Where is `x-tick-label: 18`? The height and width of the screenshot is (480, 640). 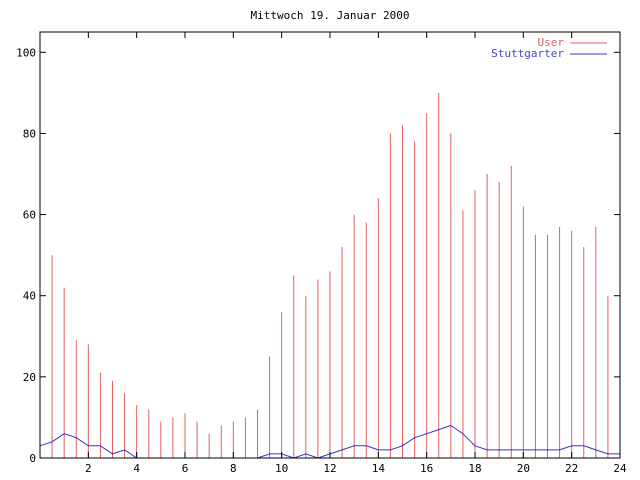
x-tick-label: 18 is located at coordinates (474, 468).